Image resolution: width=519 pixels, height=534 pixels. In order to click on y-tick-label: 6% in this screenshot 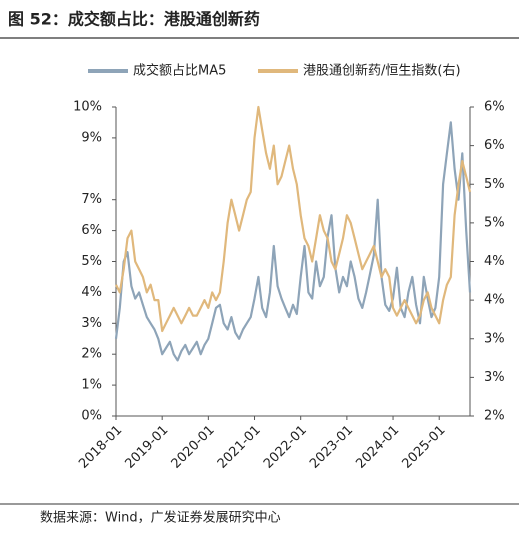, I will do `click(91, 230)`.